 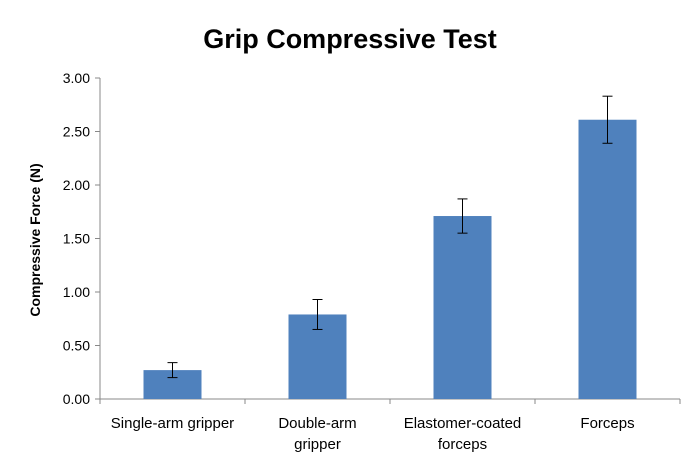 What do you see at coordinates (35, 239) in the screenshot?
I see `y-axis-label: Compressive Force (N)` at bounding box center [35, 239].